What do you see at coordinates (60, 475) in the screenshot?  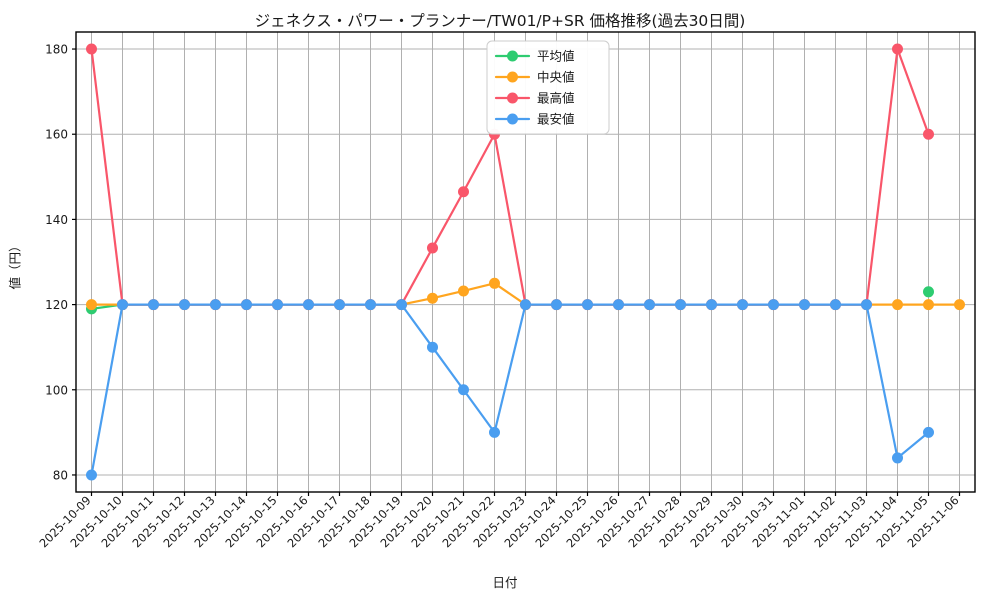 I see `y-tick-label: 80` at bounding box center [60, 475].